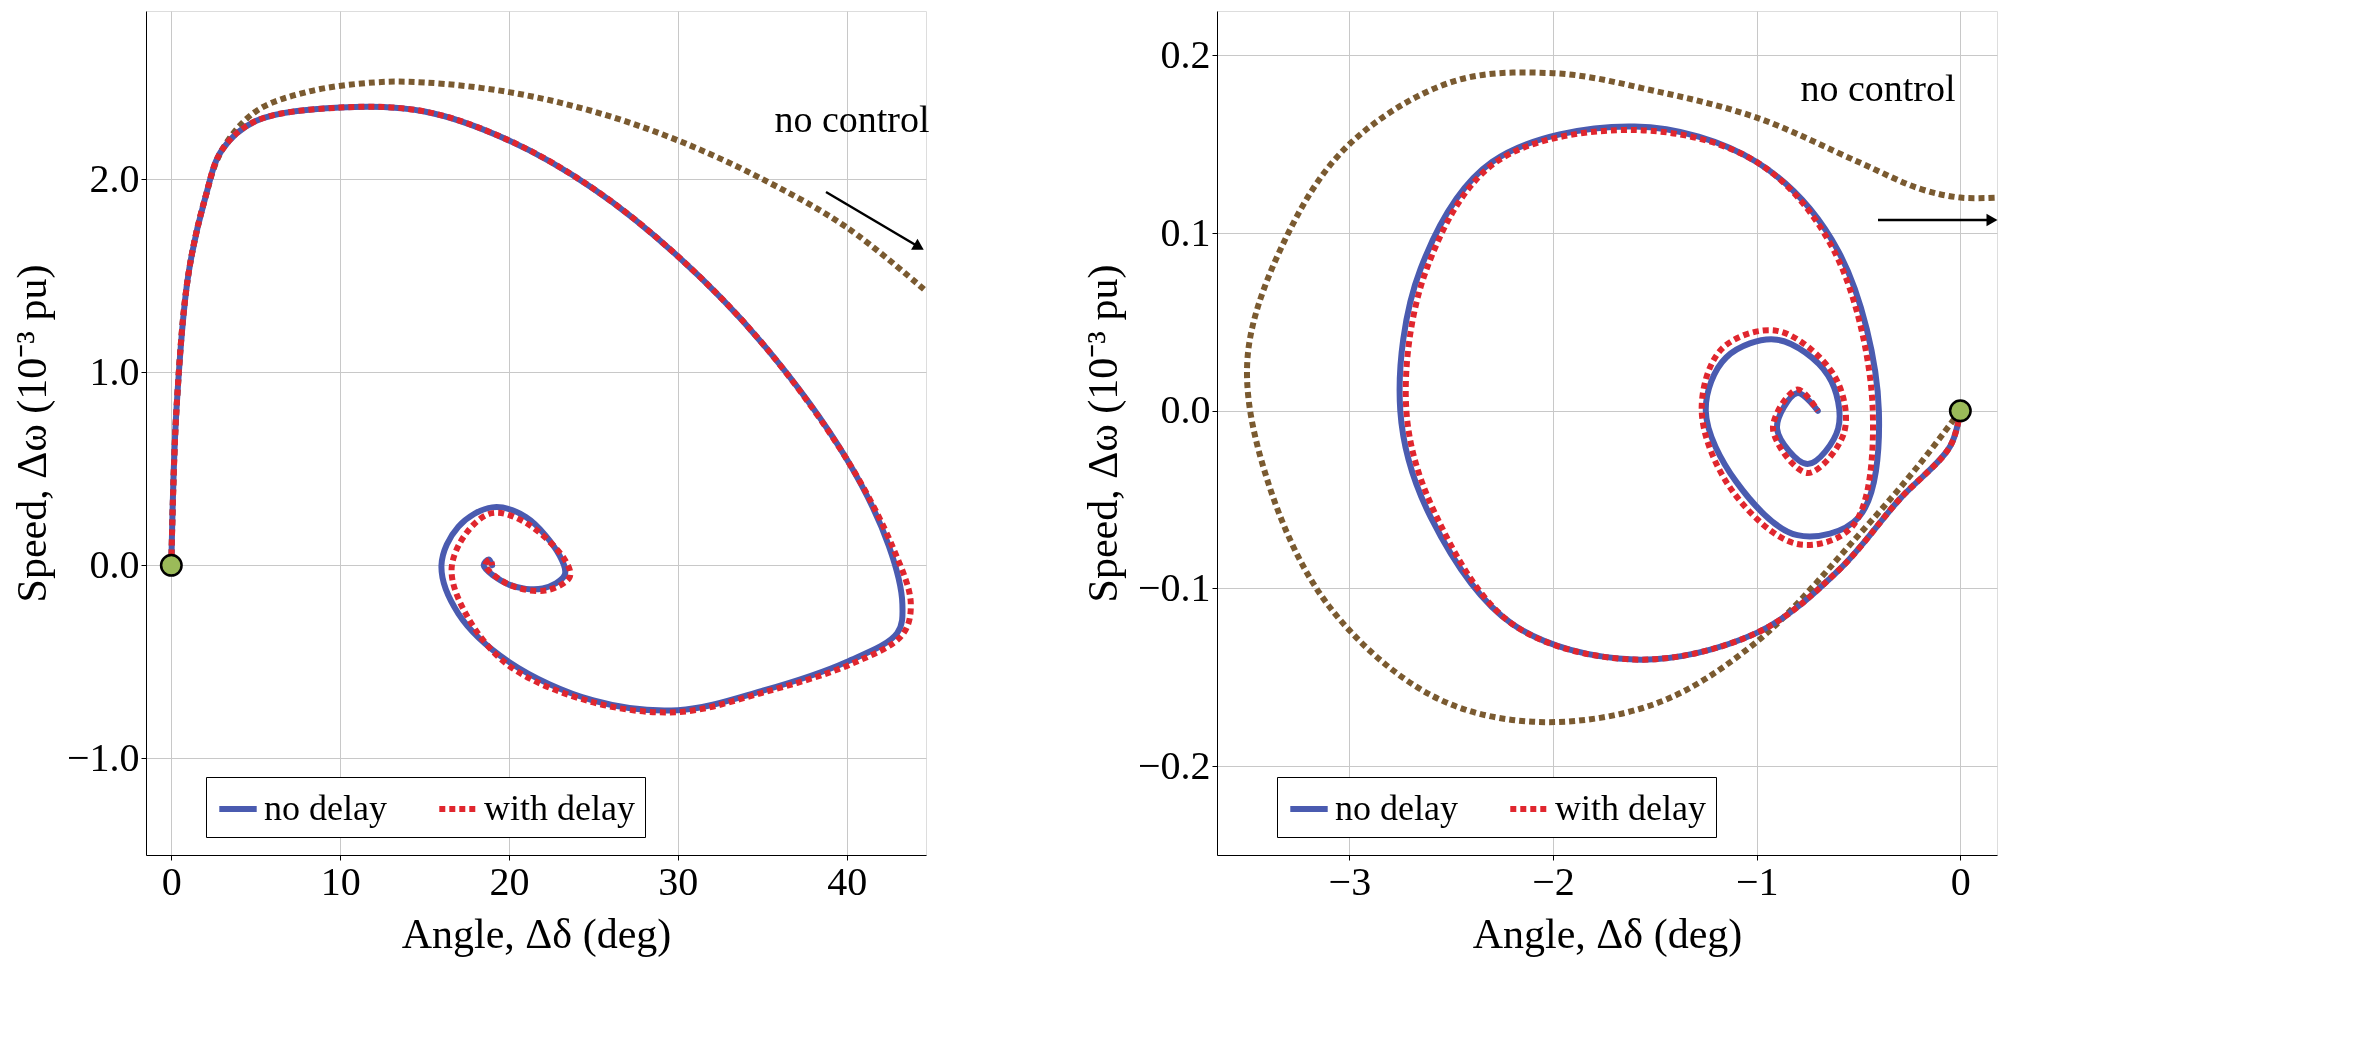  Describe the element at coordinates (678, 881) in the screenshot. I see `x-tick-label: 30` at that location.